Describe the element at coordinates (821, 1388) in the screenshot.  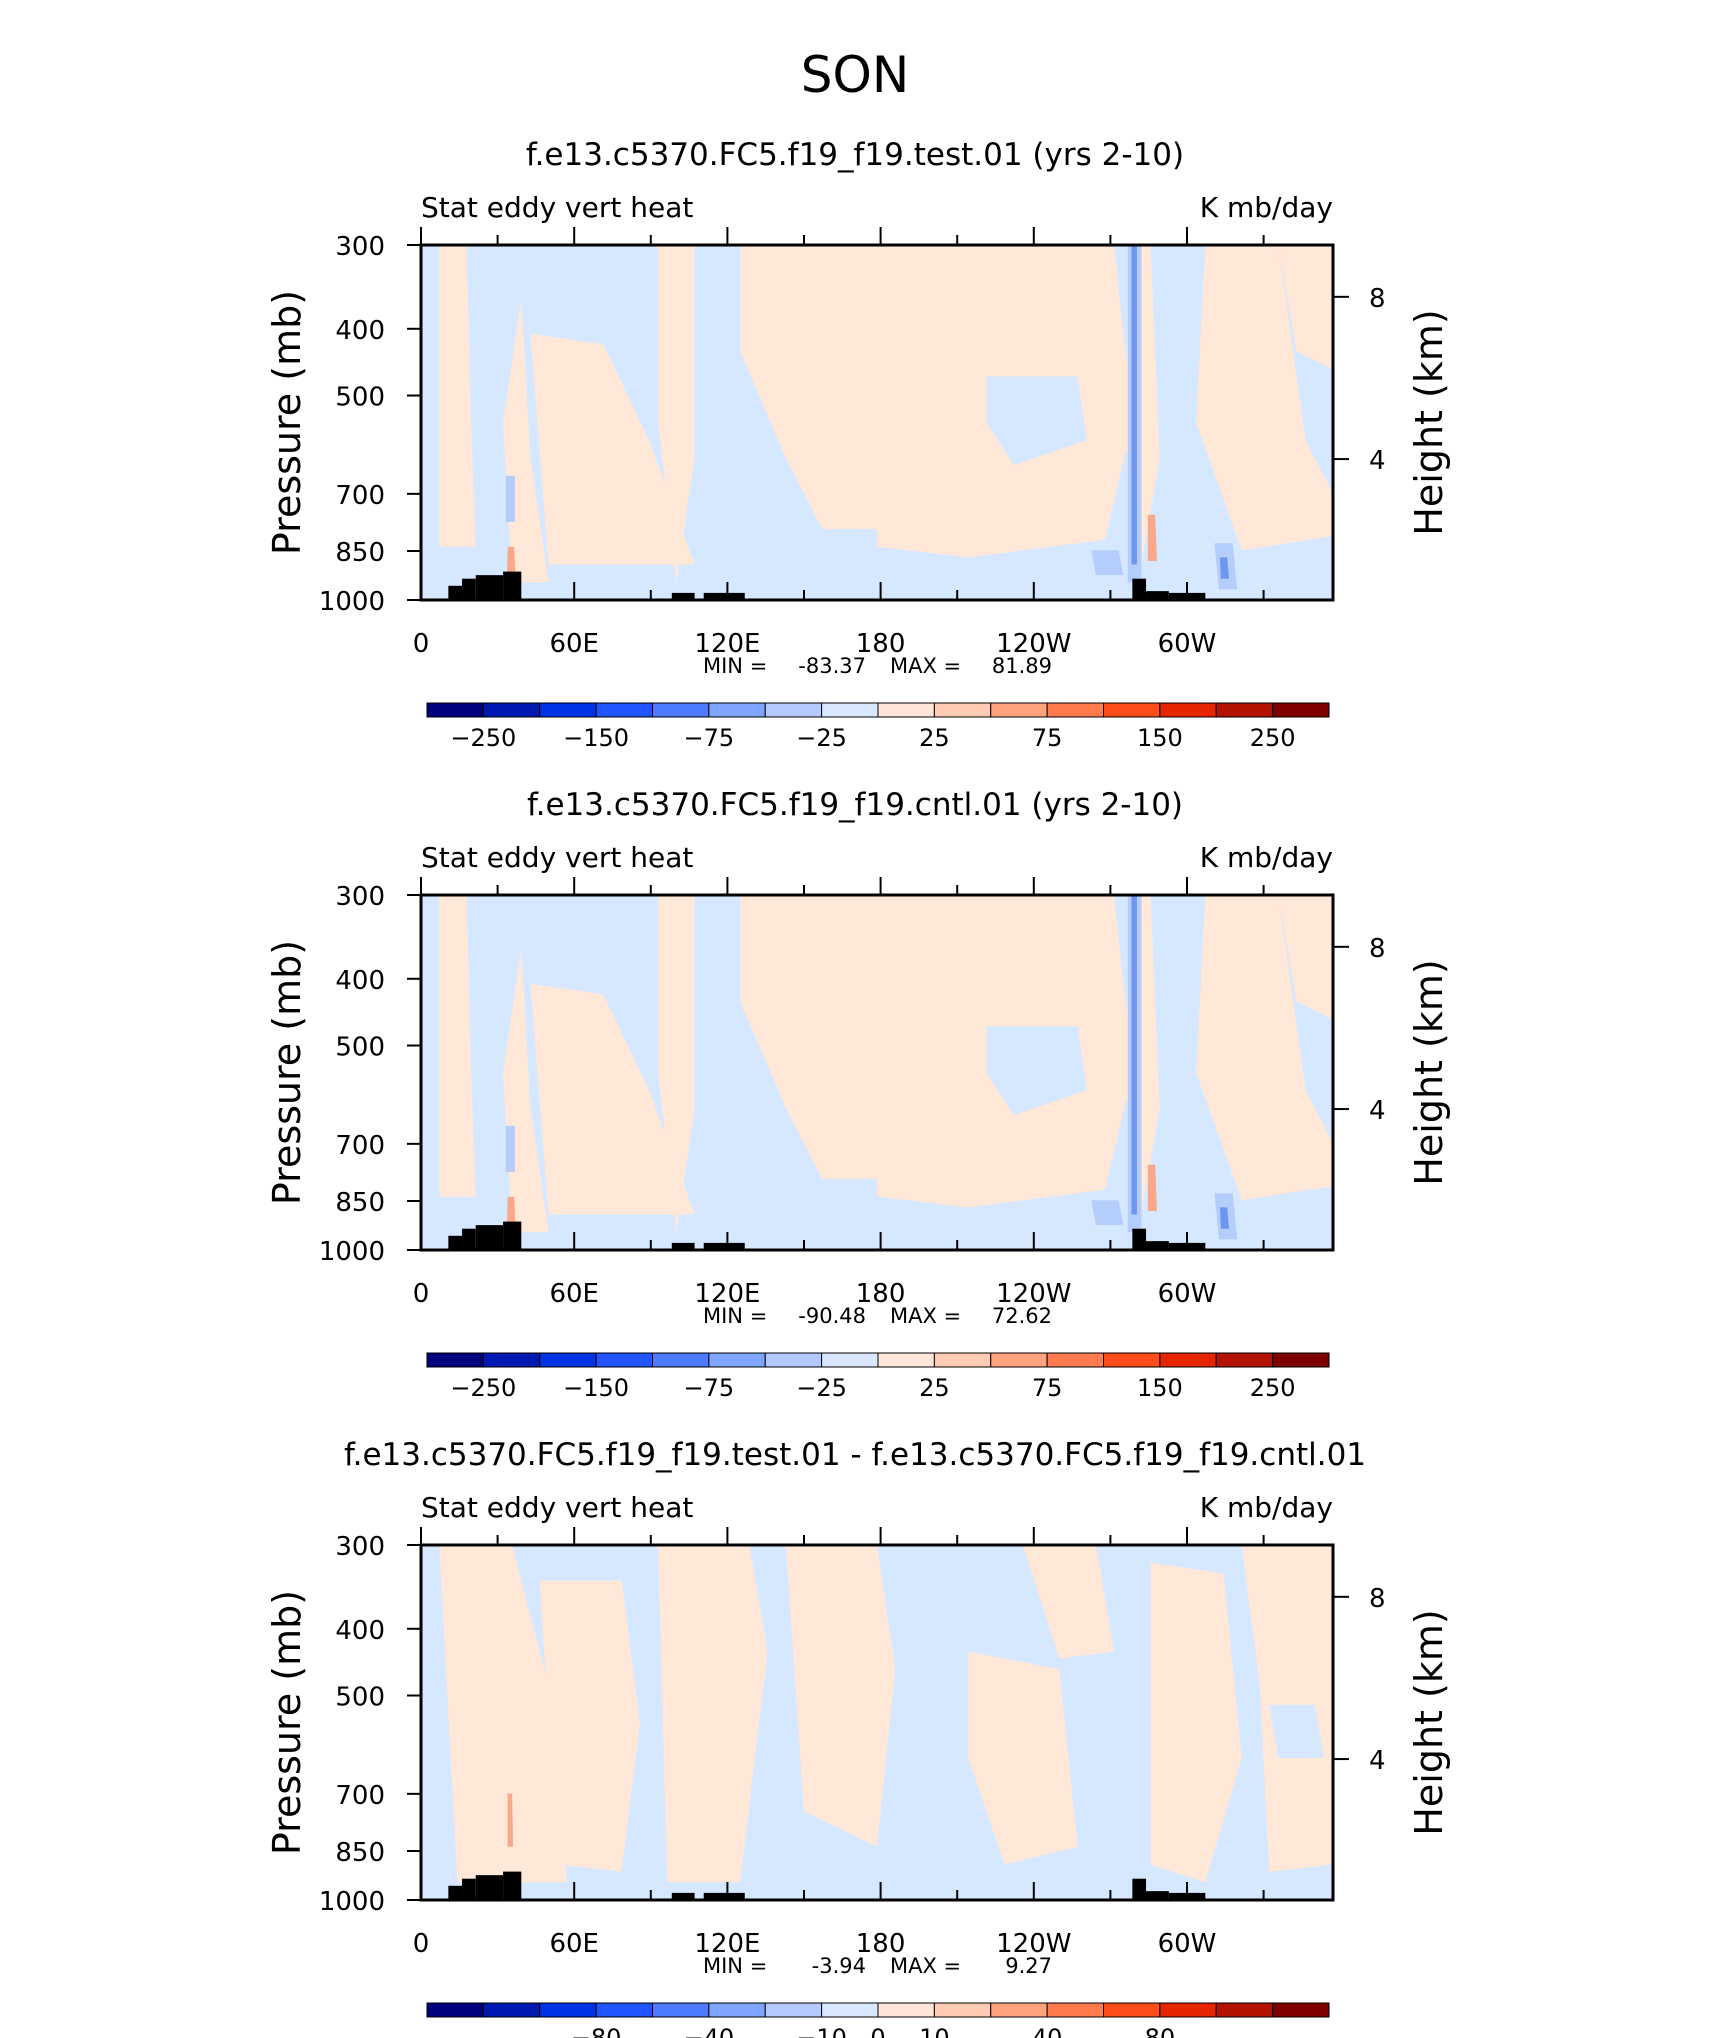
I see `colorbar-label: −25` at that location.